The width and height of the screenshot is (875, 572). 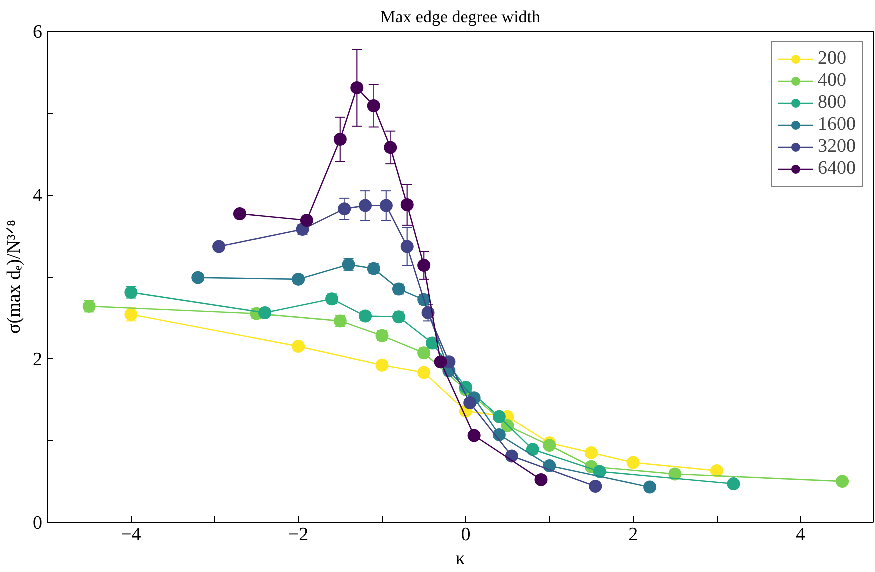 I want to click on x-tick-label: 4, so click(x=801, y=535).